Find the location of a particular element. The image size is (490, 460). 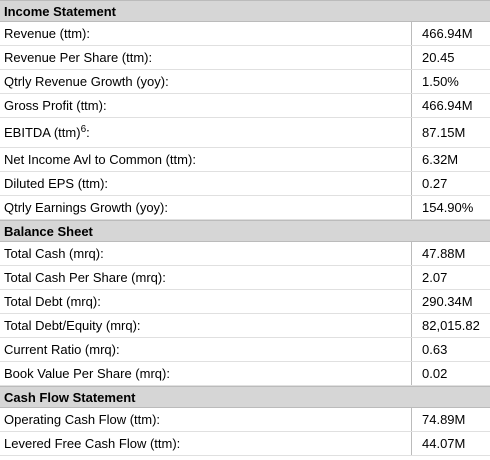

table-row: Revenue (ttm): 466.94M is located at coordinates (245, 34).